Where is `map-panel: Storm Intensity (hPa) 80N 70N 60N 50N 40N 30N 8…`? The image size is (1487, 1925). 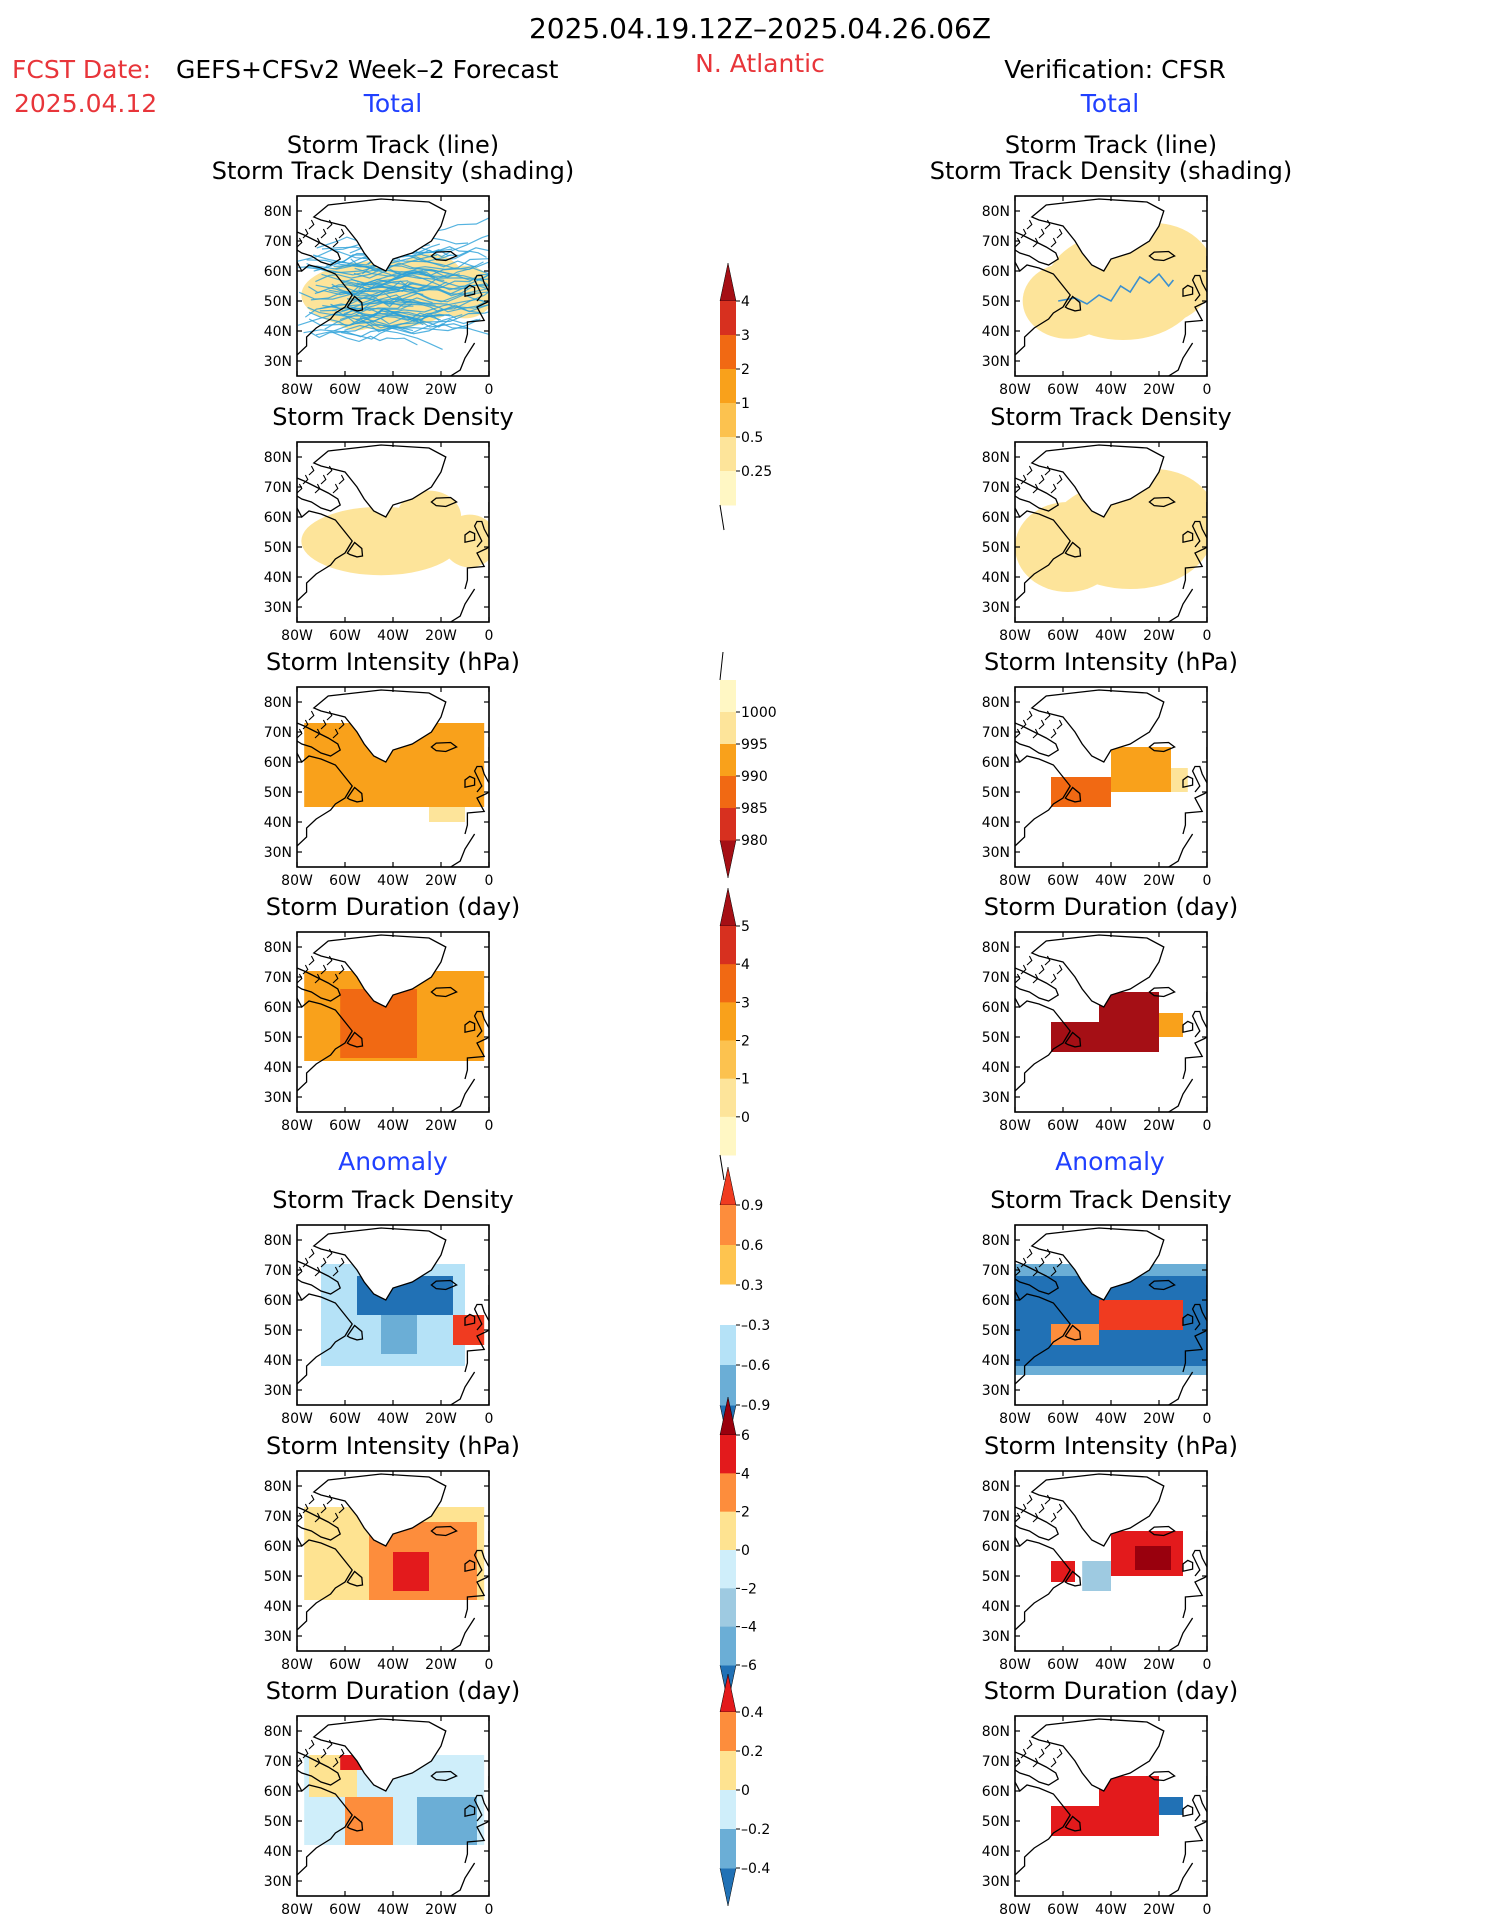
map-panel: Storm Intensity (hPa) 80N 70N 60N 50N 40N 30N 8… is located at coordinates (1110, 768).